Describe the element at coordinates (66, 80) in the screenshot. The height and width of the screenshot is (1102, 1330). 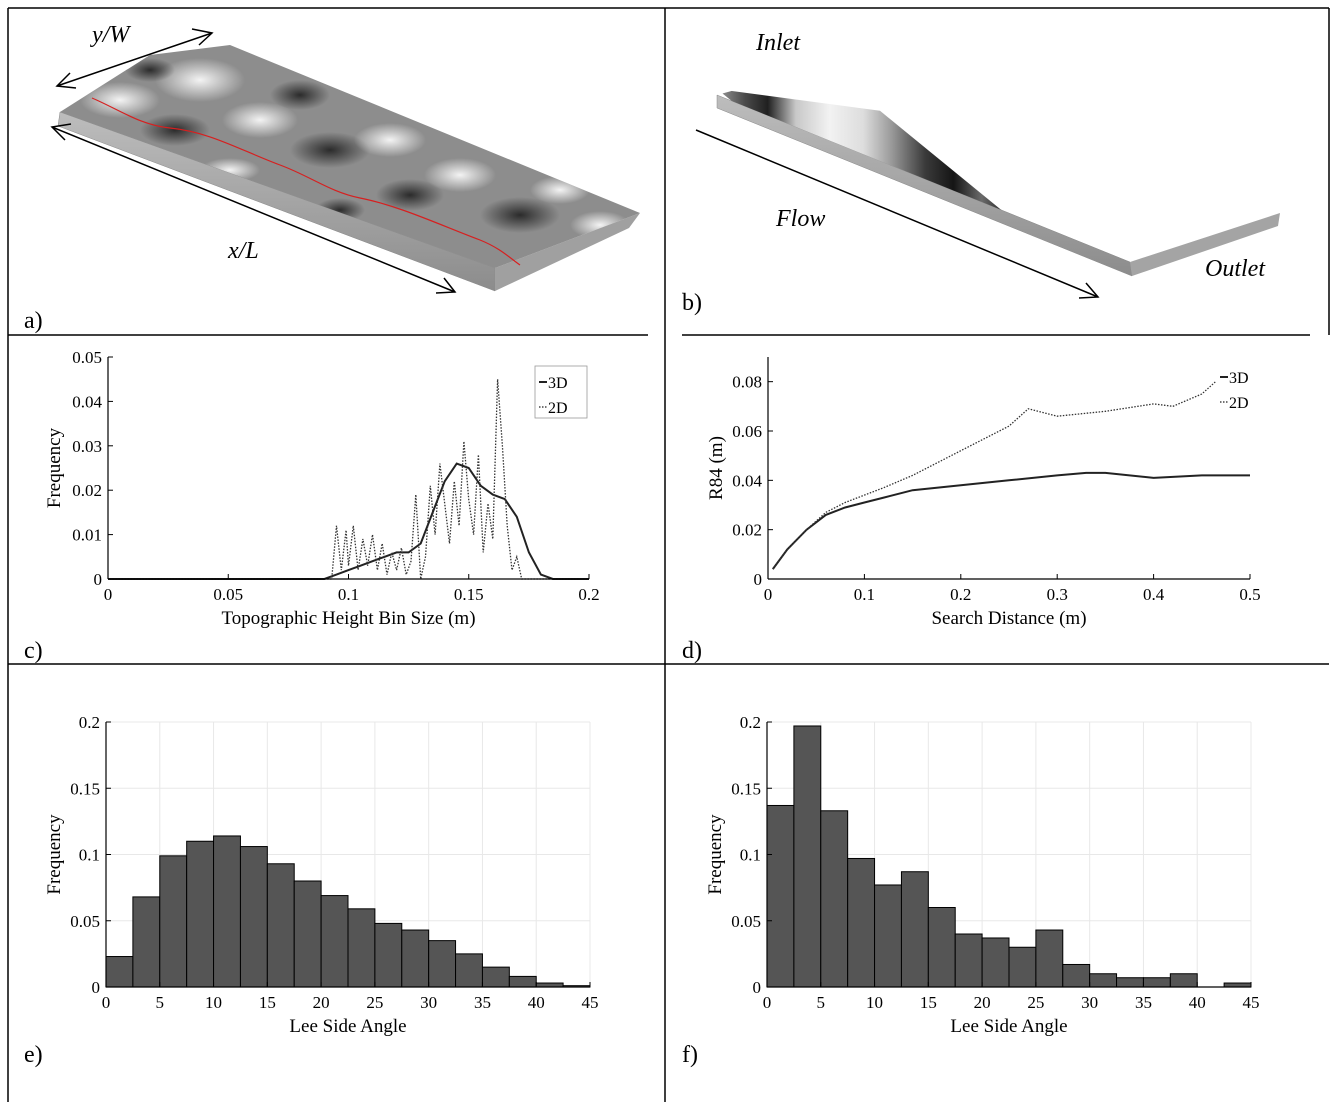
I see `arrow-y-head-left` at that location.